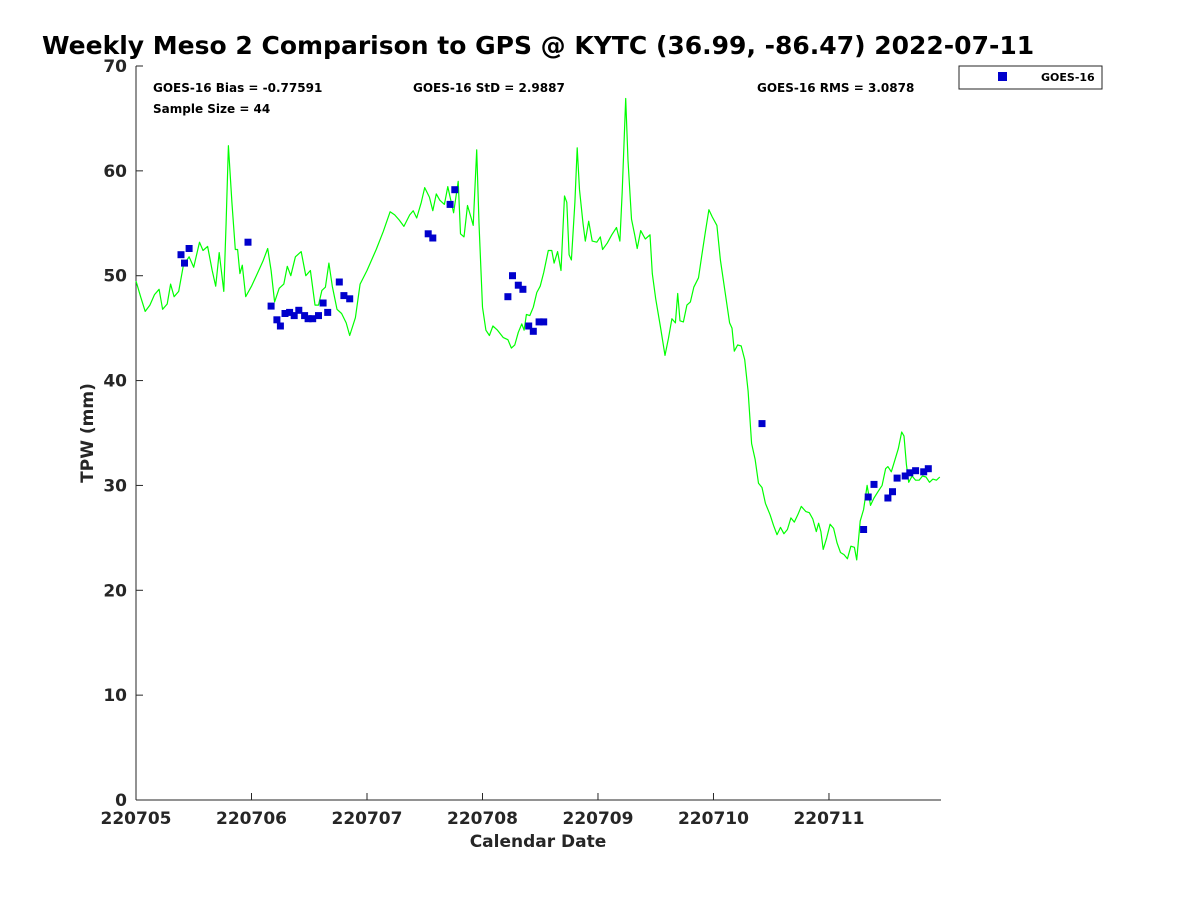  Describe the element at coordinates (115, 172) in the screenshot. I see `y-tick-label: 60` at that location.